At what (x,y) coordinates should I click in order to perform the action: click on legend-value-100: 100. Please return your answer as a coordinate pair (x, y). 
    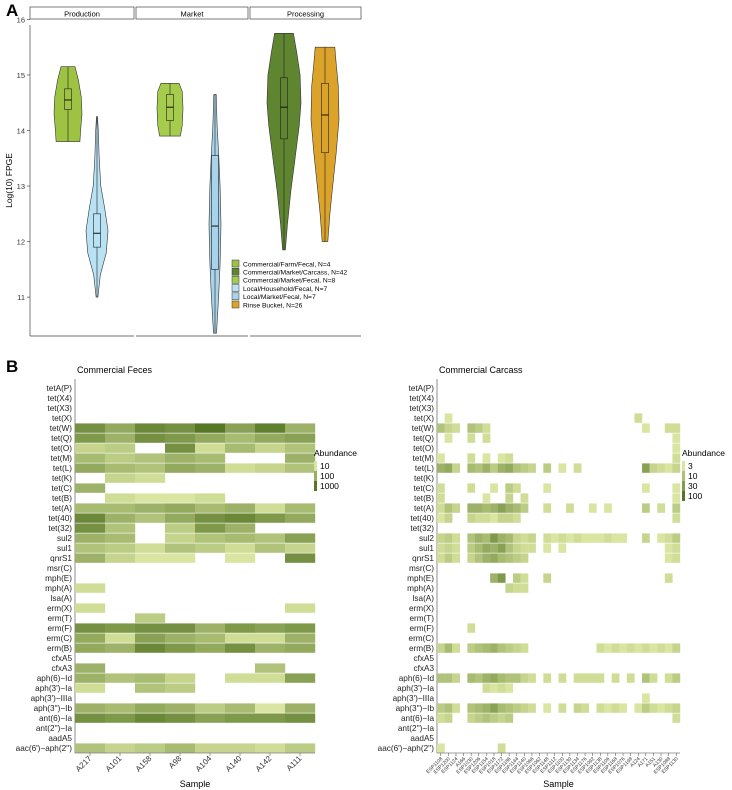
    Looking at the image, I should click on (695, 496).